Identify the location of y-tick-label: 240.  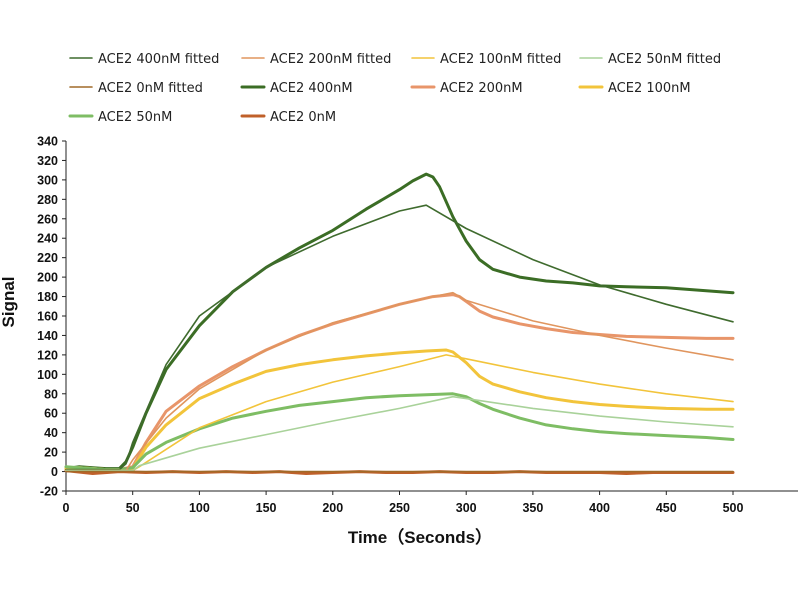
(47, 239).